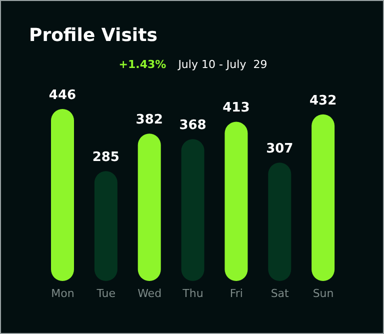 This screenshot has width=384, height=334. I want to click on x-tick-label: Sat, so click(280, 293).